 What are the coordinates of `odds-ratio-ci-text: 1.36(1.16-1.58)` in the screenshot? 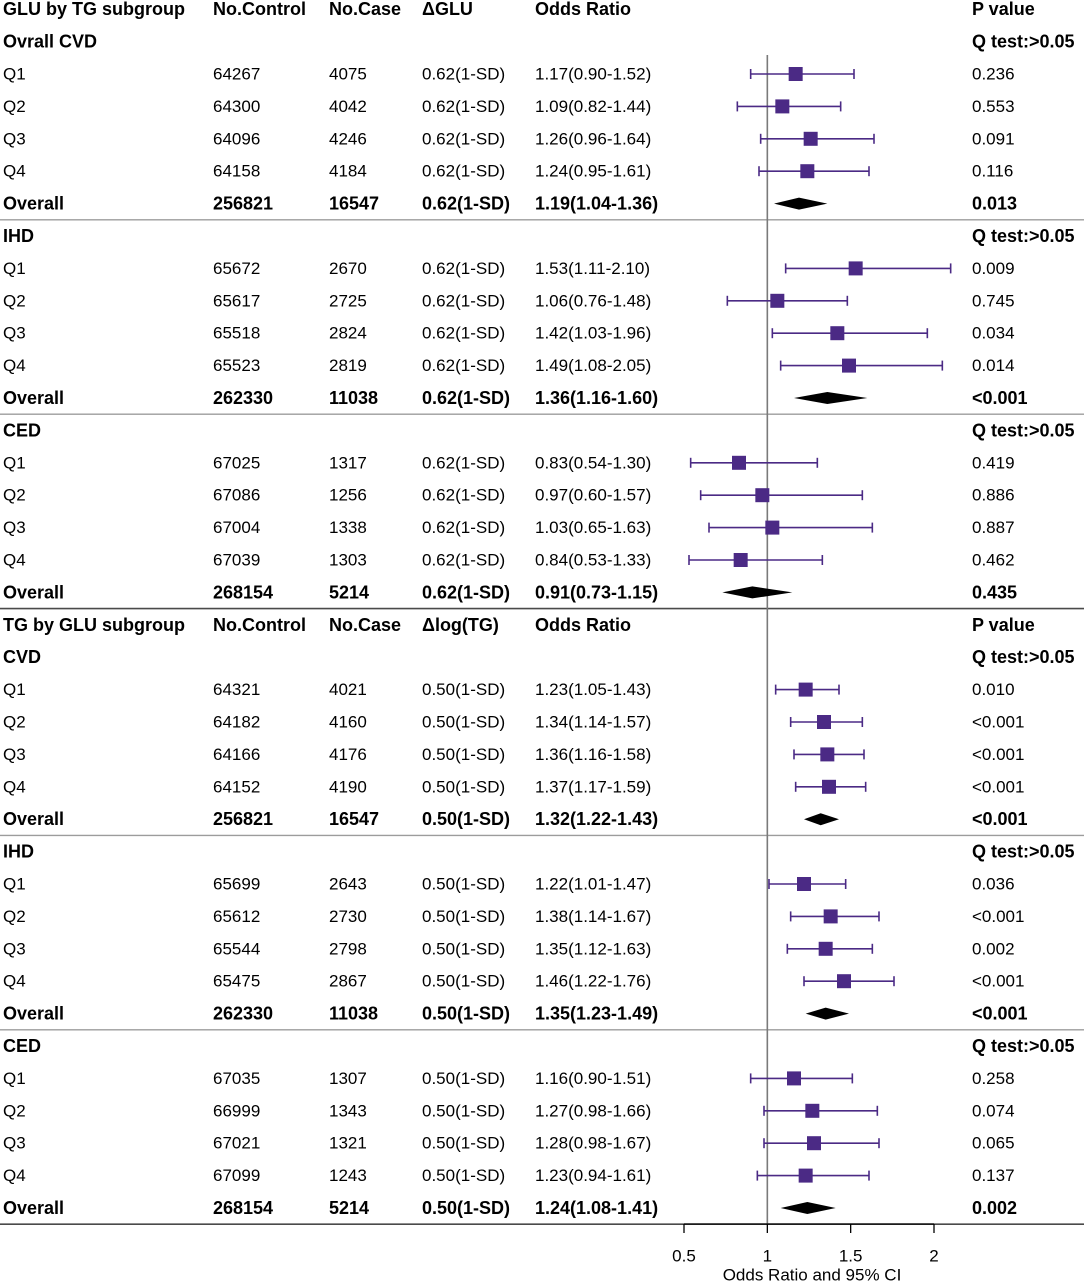 It's located at (593, 754).